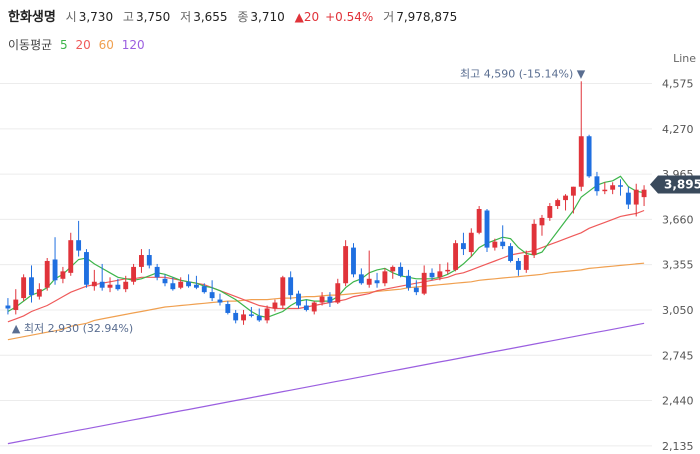 This screenshot has width=700, height=454. What do you see at coordinates (267, 17) in the screenshot?
I see `close-value: 3,710` at bounding box center [267, 17].